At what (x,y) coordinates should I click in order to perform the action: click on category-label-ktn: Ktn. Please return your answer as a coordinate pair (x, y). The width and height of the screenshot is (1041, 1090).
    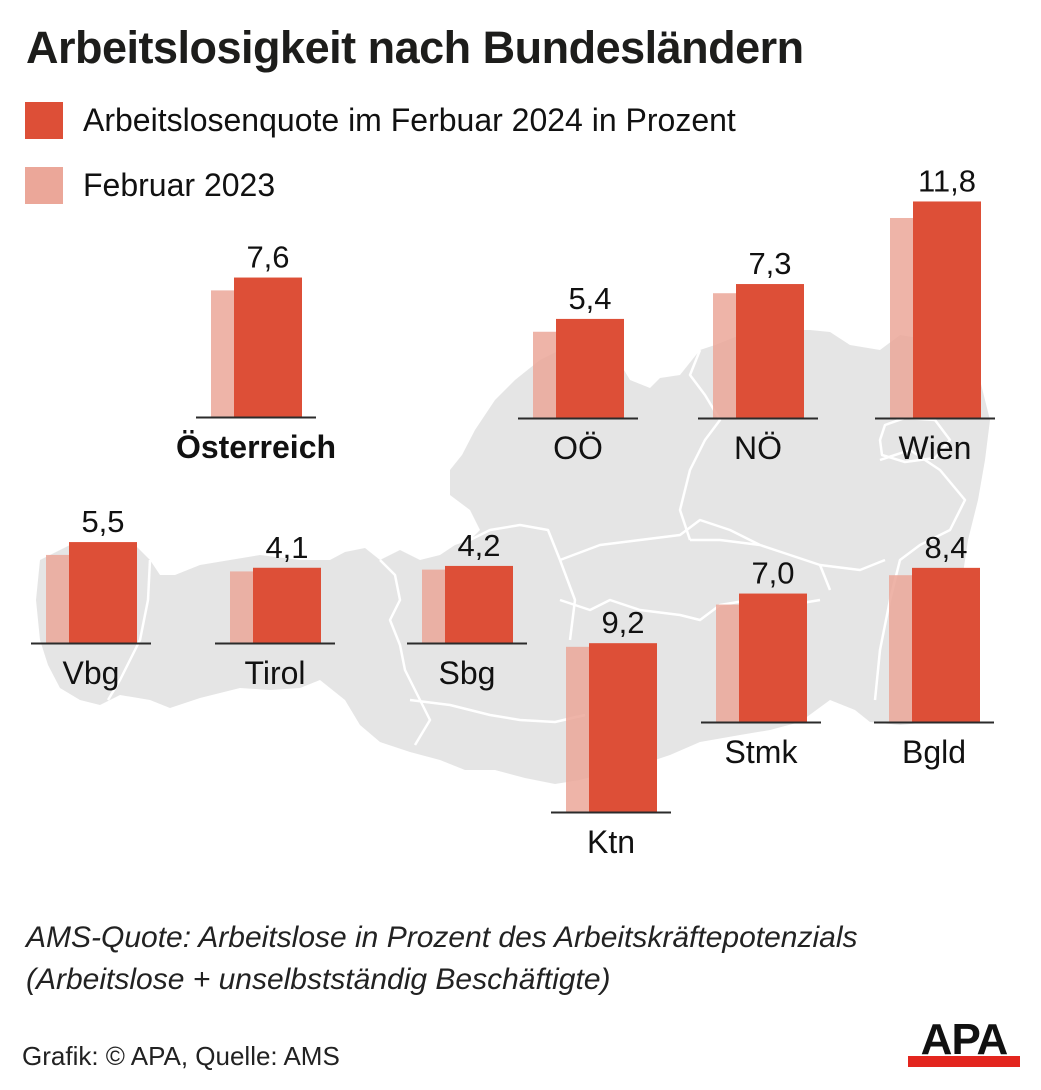
    Looking at the image, I should click on (611, 842).